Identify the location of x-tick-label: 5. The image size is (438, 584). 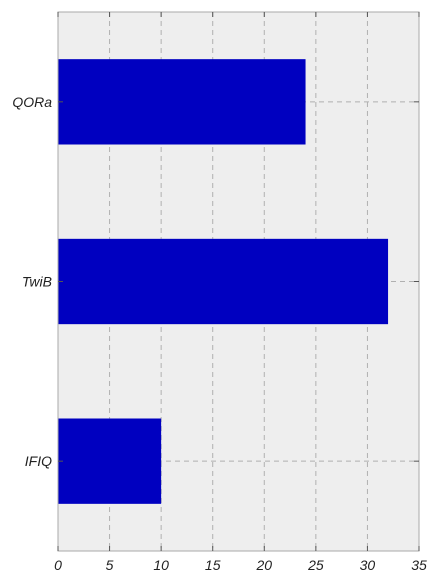
(110, 565).